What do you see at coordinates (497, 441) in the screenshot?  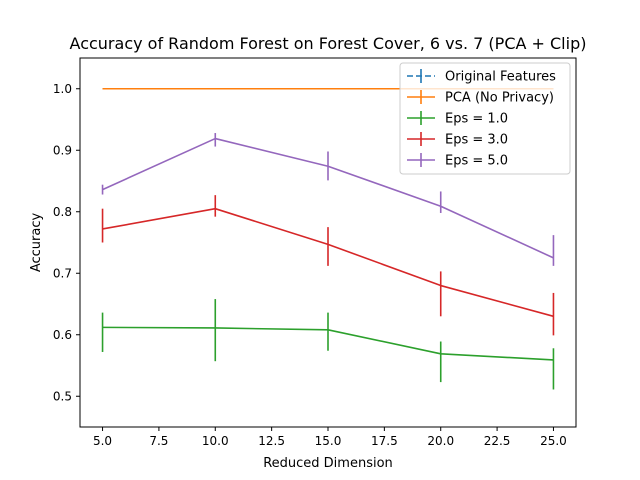 I see `x-tick-label: 22.5` at bounding box center [497, 441].